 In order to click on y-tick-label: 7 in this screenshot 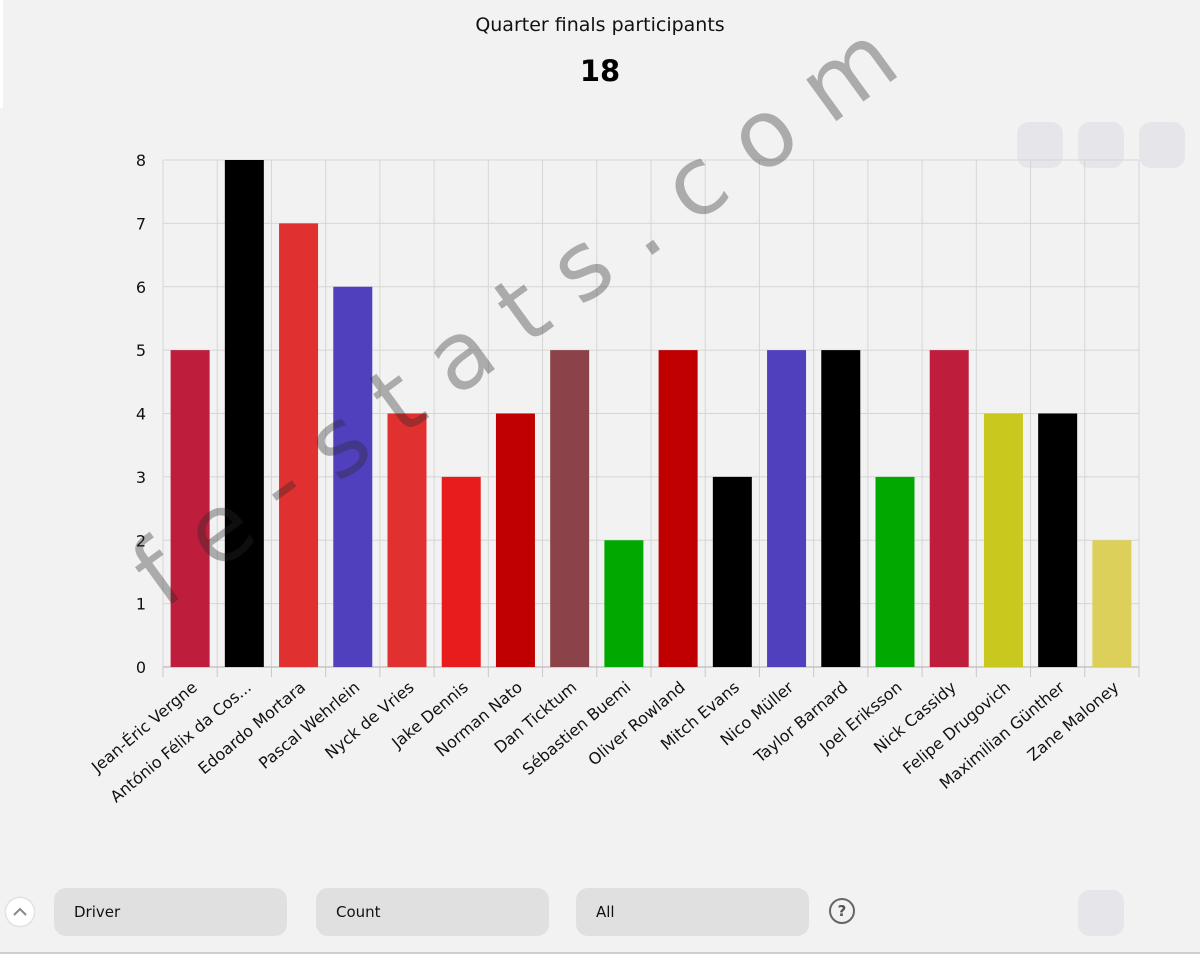, I will do `click(141, 223)`.